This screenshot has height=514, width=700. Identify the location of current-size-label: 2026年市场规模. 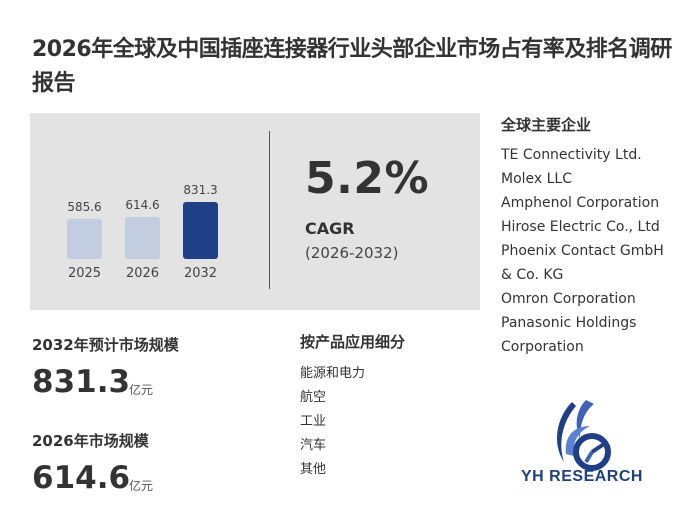
(90, 441).